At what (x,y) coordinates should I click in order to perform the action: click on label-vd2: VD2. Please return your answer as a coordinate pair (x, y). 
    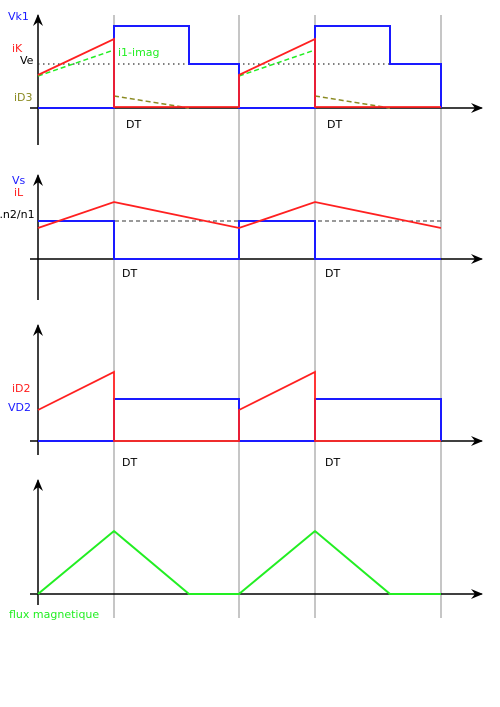
    Looking at the image, I should click on (19, 407).